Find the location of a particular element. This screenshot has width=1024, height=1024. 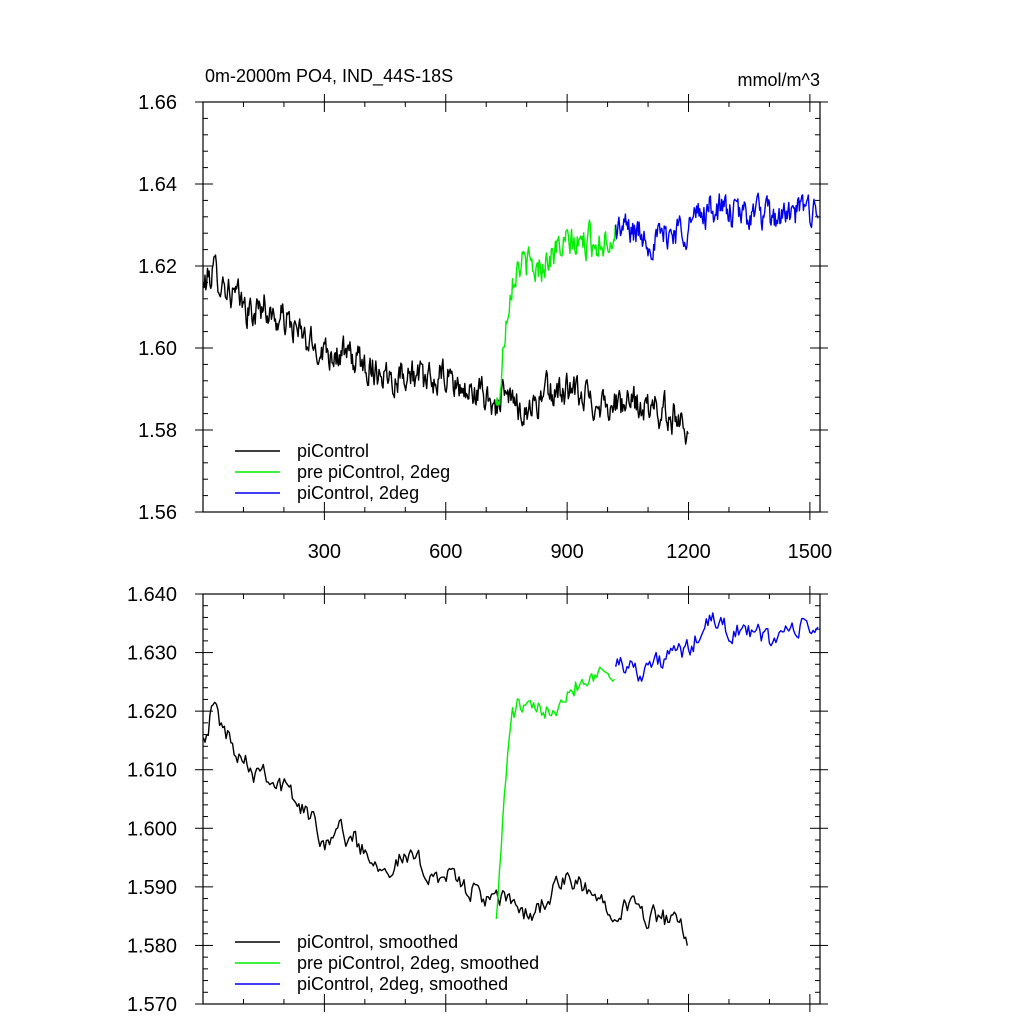

series-layer is located at coordinates (510, 318).